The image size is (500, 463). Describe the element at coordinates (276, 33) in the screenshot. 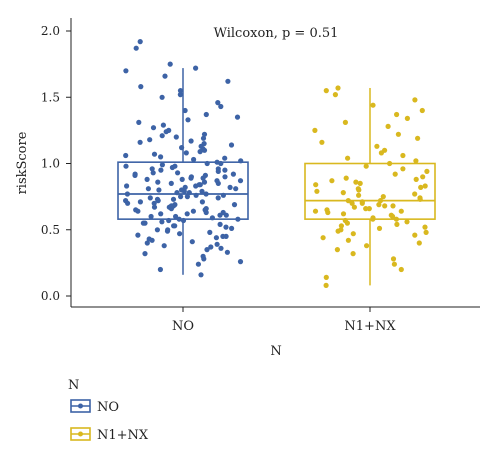

I see `wilcoxon-annotation: Wilcoxon, p = 0.51` at that location.